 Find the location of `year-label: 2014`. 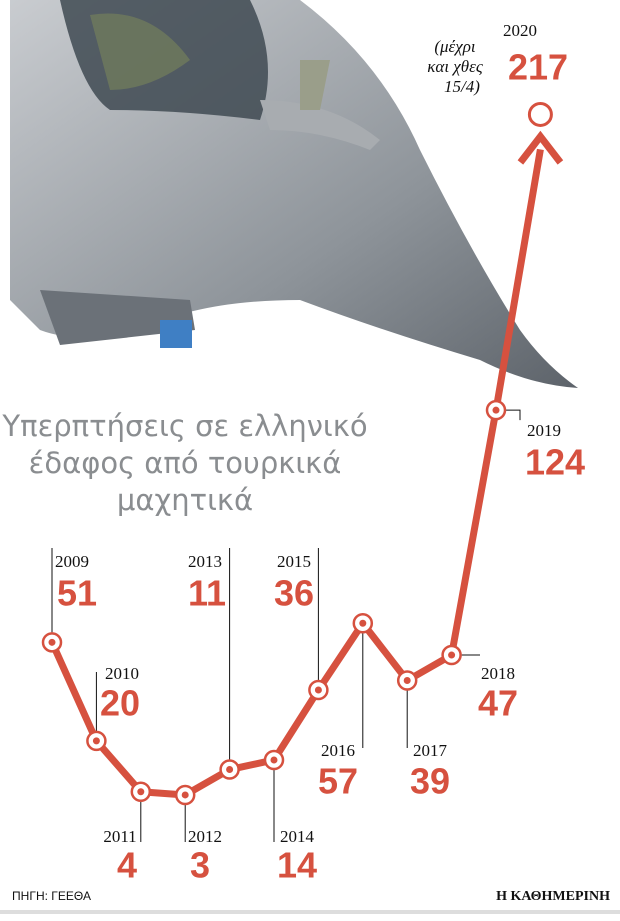

year-label: 2014 is located at coordinates (297, 836).